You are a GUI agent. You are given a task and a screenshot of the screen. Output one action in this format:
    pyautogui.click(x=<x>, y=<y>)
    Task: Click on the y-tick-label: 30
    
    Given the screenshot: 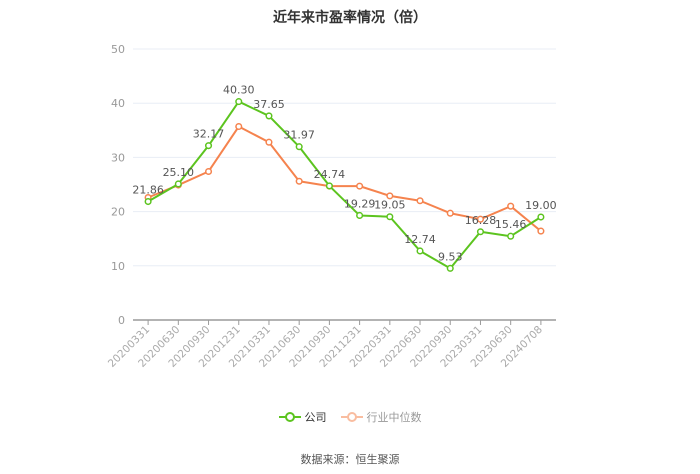 What is the action you would take?
    pyautogui.click(x=118, y=157)
    